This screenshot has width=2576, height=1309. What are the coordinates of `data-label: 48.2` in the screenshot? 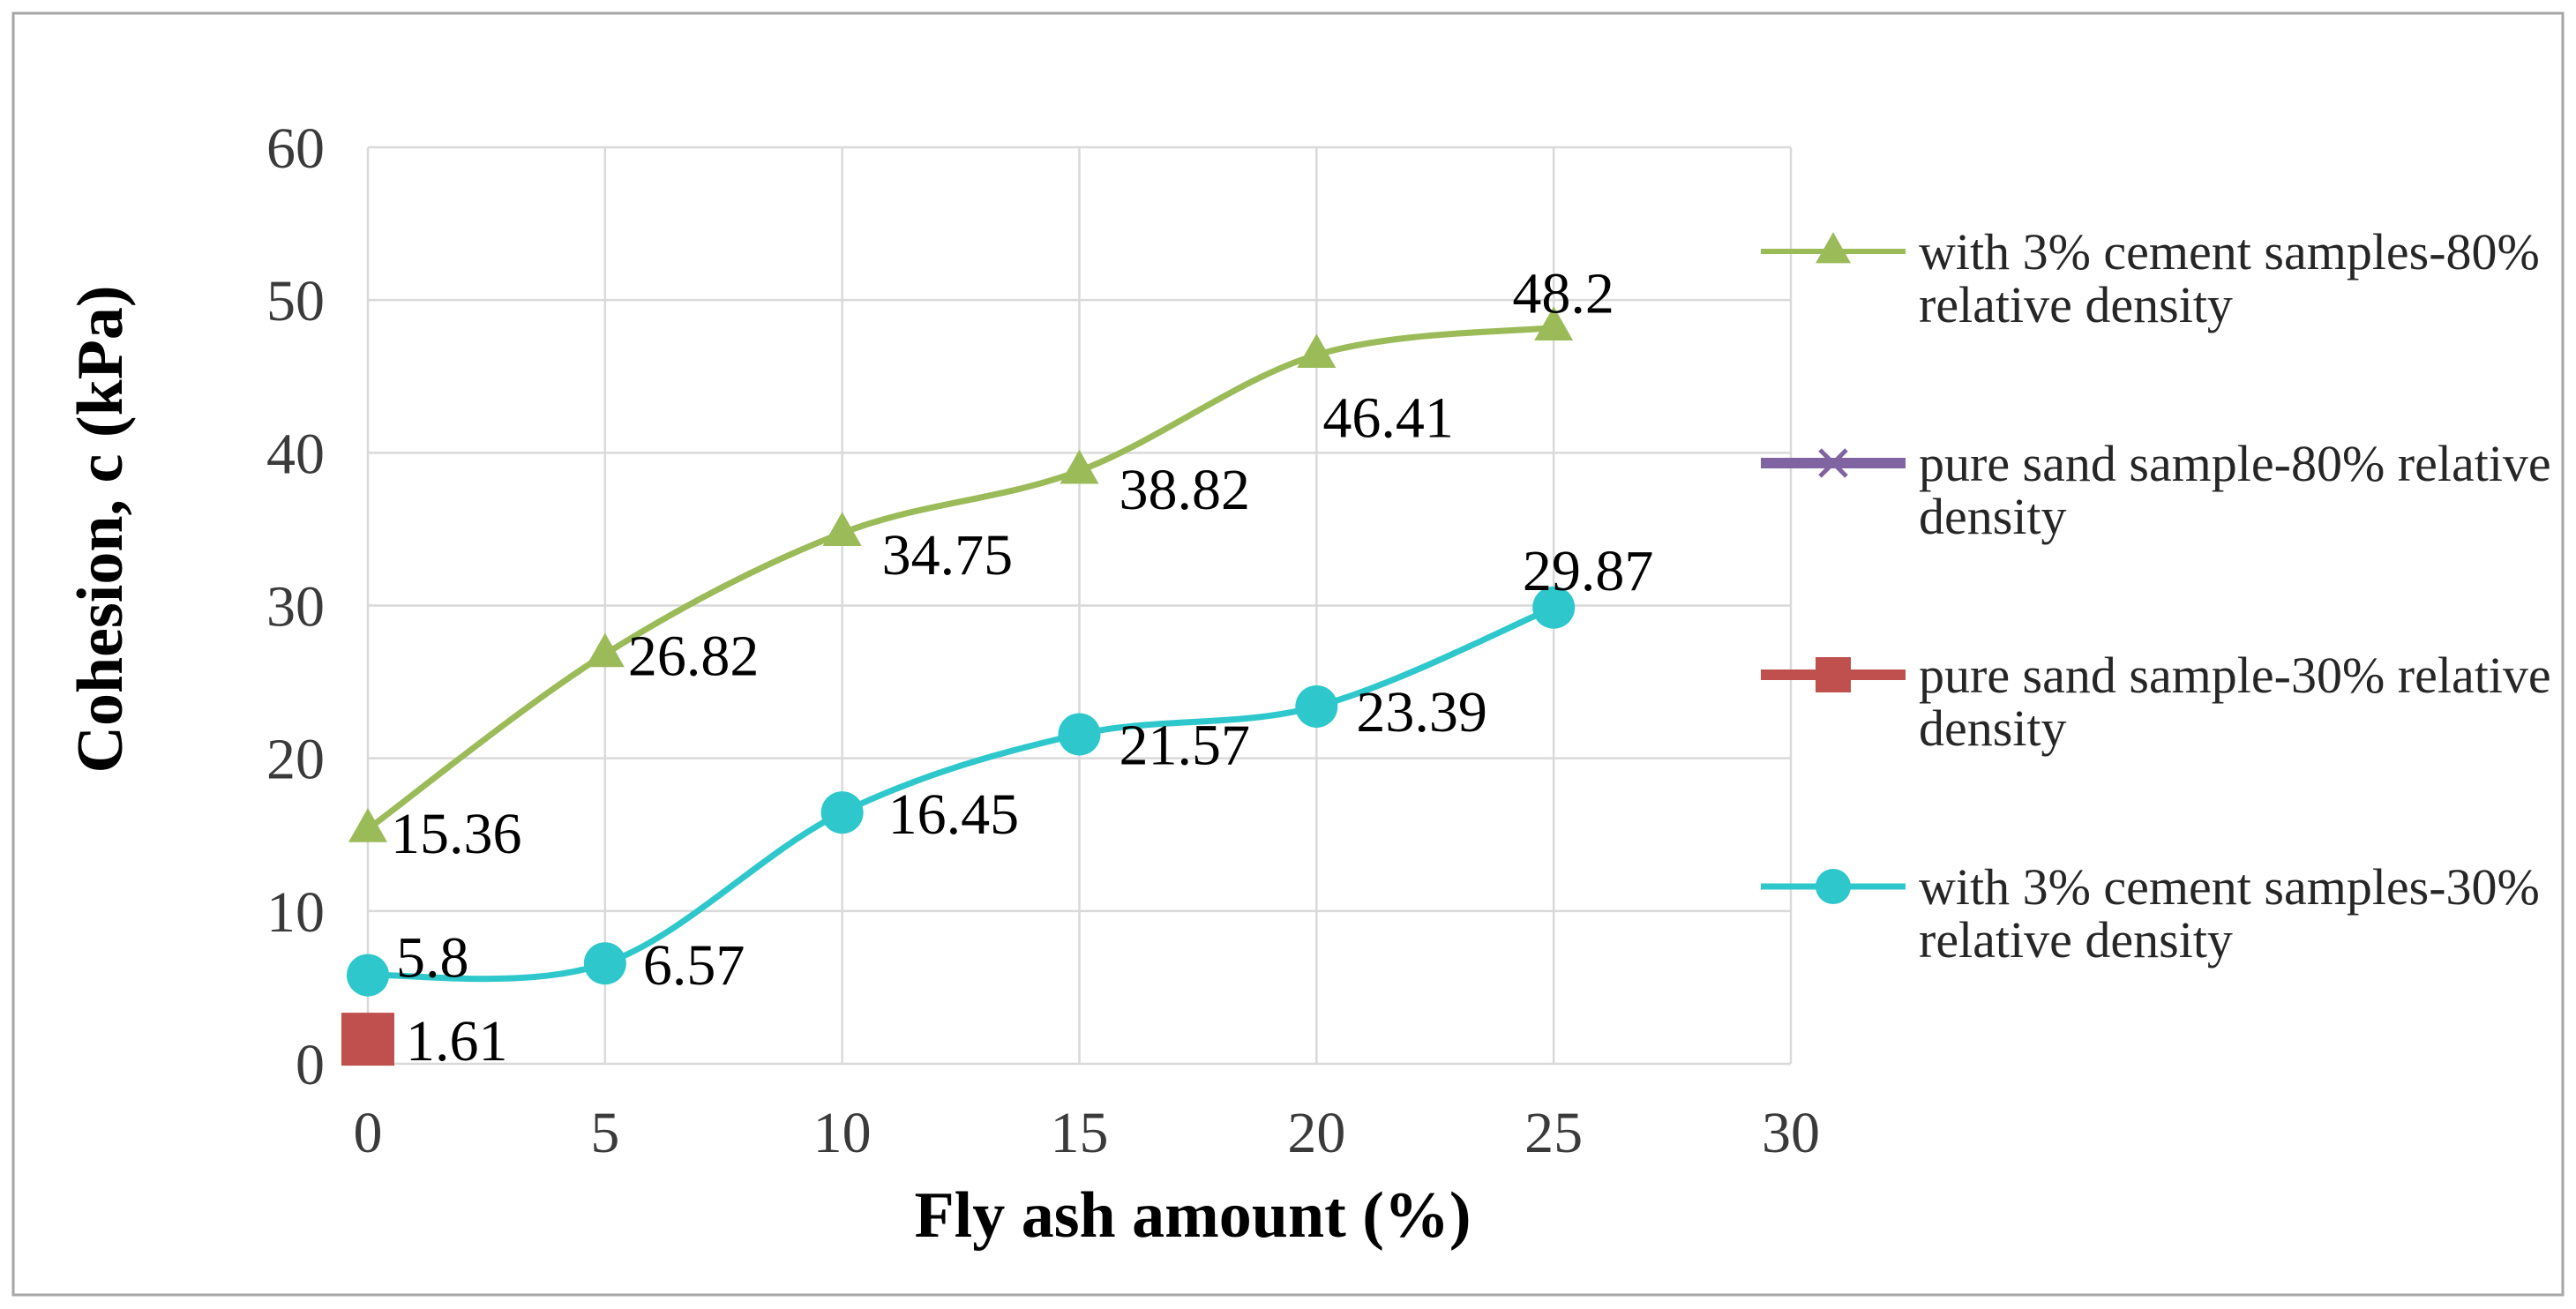 It's located at (1563, 293).